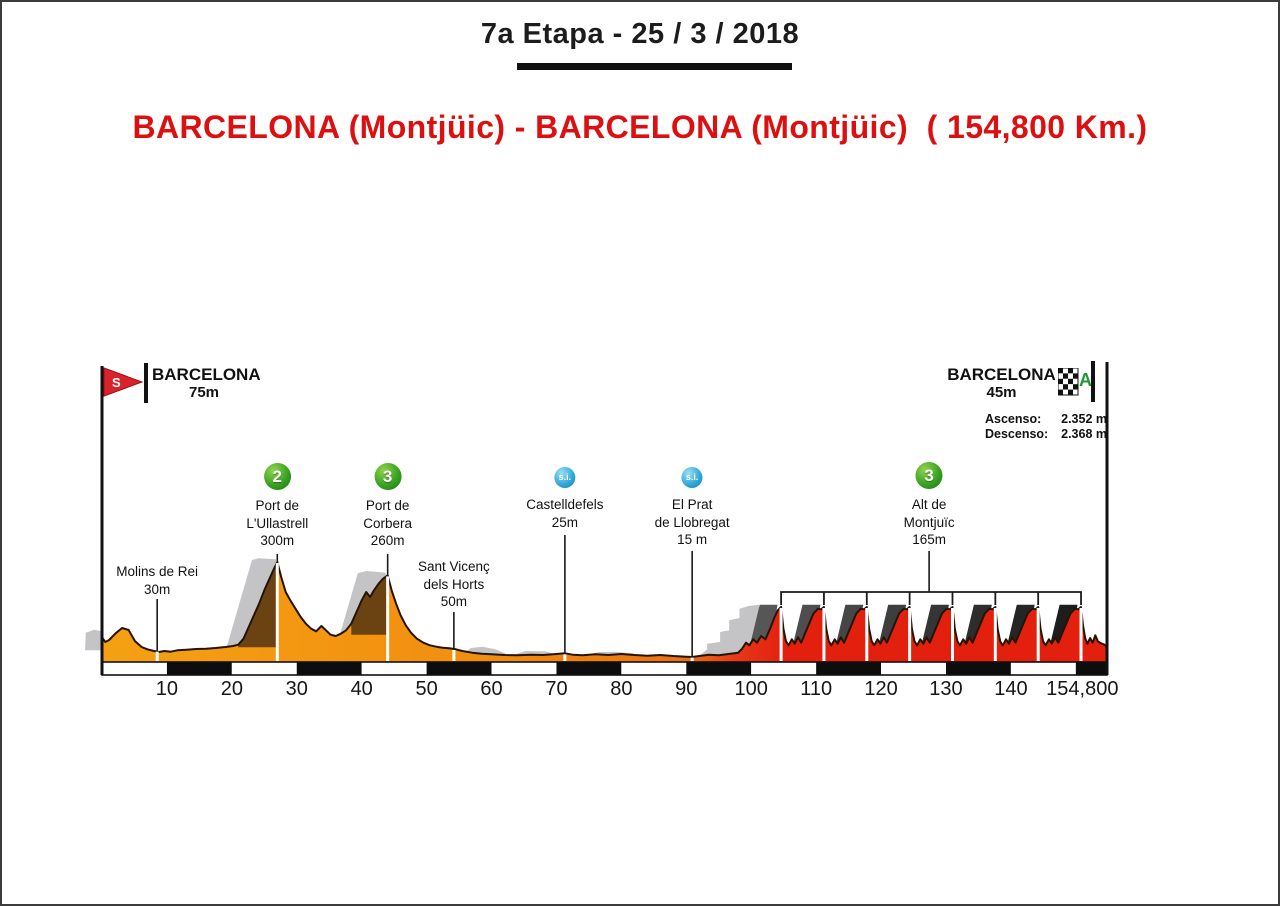 This screenshot has width=1280, height=906. What do you see at coordinates (929, 522) in the screenshot?
I see `poi-text-line: Montjuïc` at bounding box center [929, 522].